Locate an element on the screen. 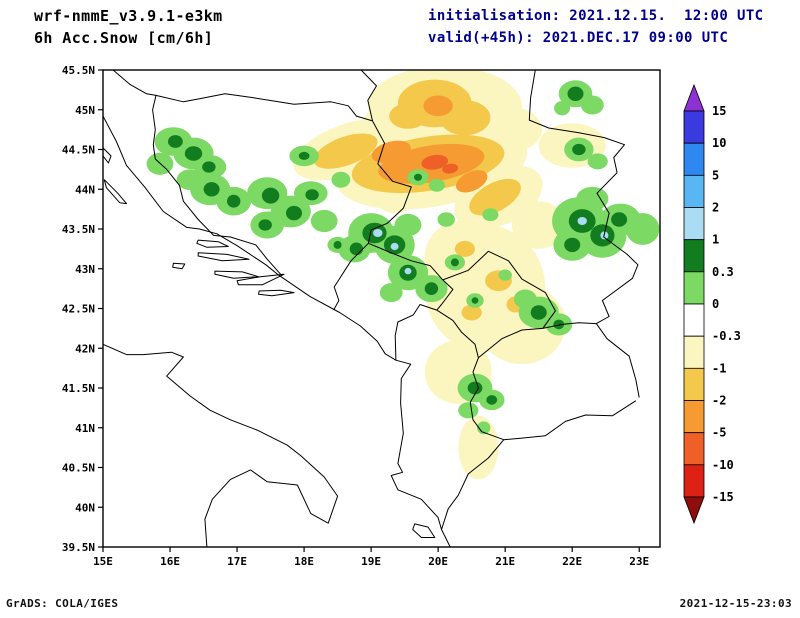 The image size is (800, 618). y-tick-label: 43N is located at coordinates (85, 269).